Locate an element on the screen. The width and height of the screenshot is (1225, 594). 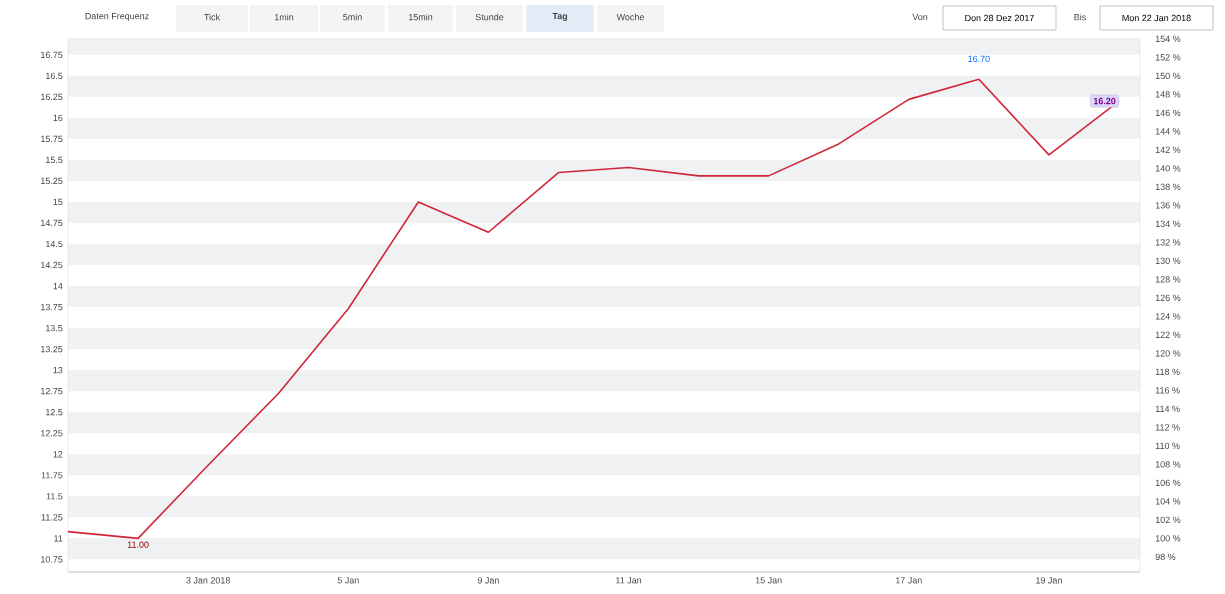
x-tick-label: 5 Jan is located at coordinates (348, 580).